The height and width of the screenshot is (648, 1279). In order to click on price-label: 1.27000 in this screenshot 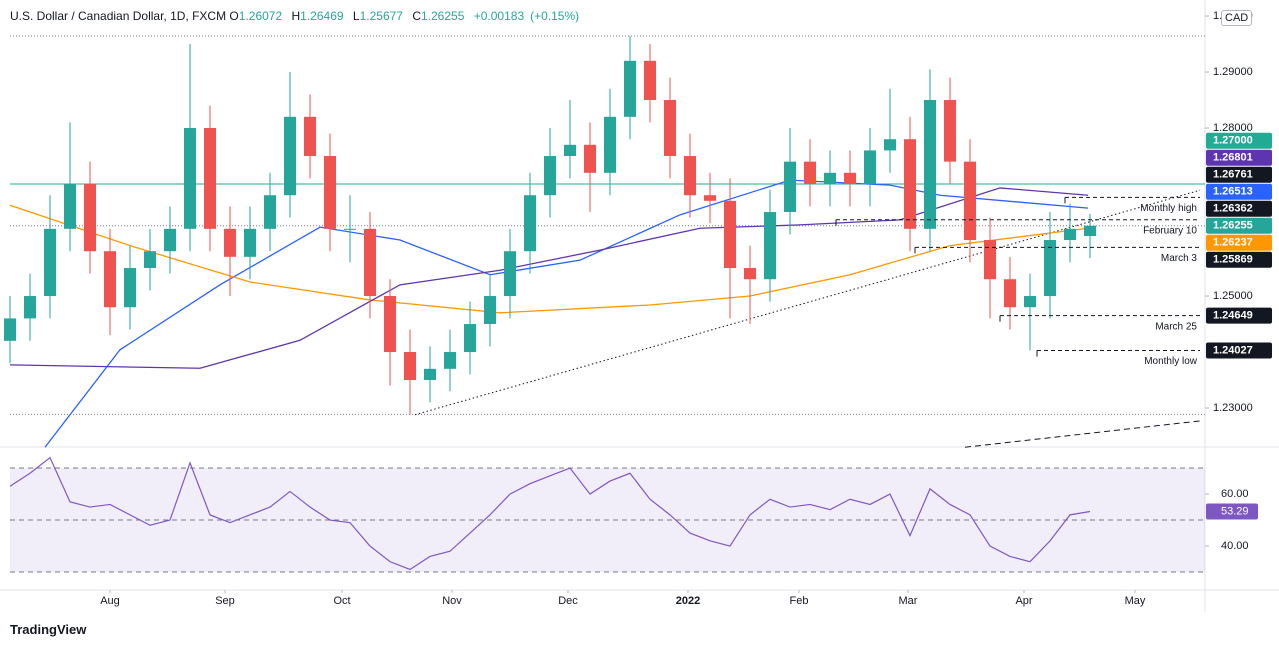, I will do `click(1233, 141)`.